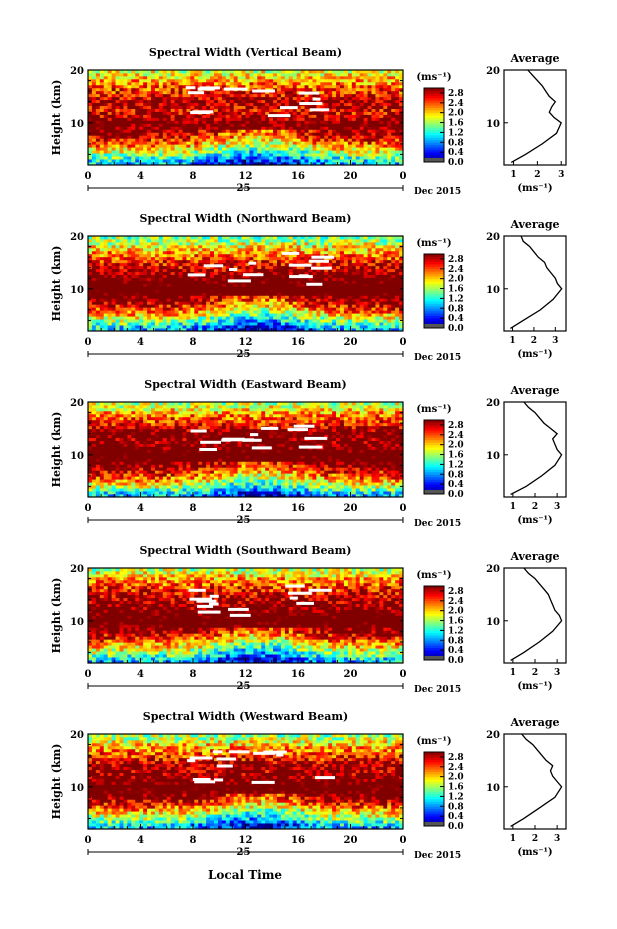 The width and height of the screenshot is (617, 929). Describe the element at coordinates (456, 622) in the screenshot. I see `colorbar-tick-label: 1.6` at that location.